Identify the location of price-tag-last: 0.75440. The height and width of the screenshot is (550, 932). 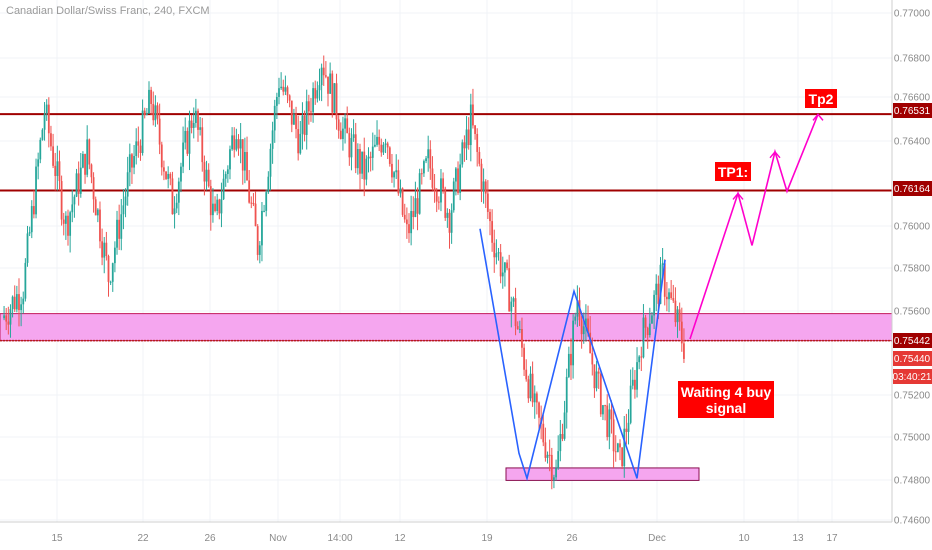
(912, 358).